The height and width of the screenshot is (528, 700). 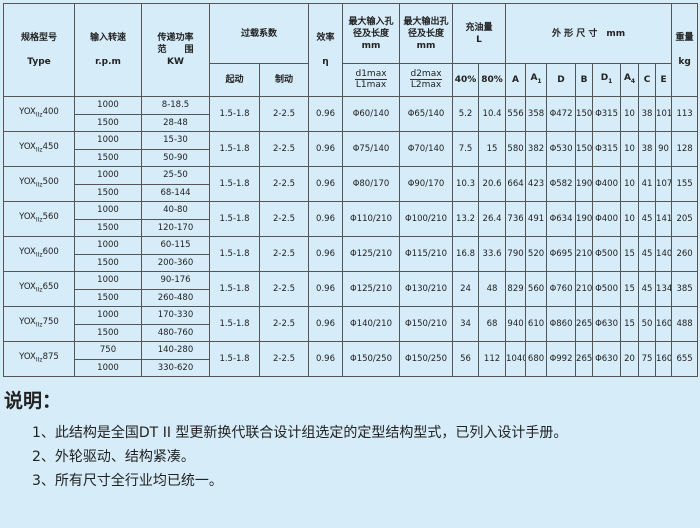 I want to click on power-range: 68-144, so click(x=175, y=192).